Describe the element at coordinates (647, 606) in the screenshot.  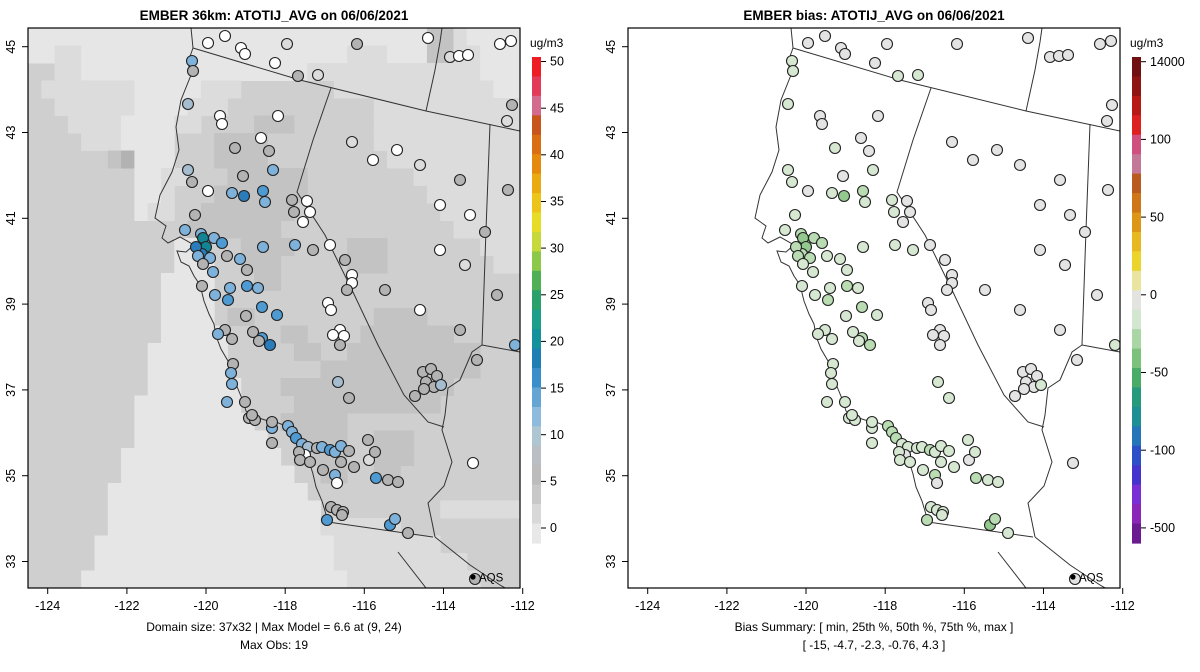
I see `svg-text: -124` at that location.